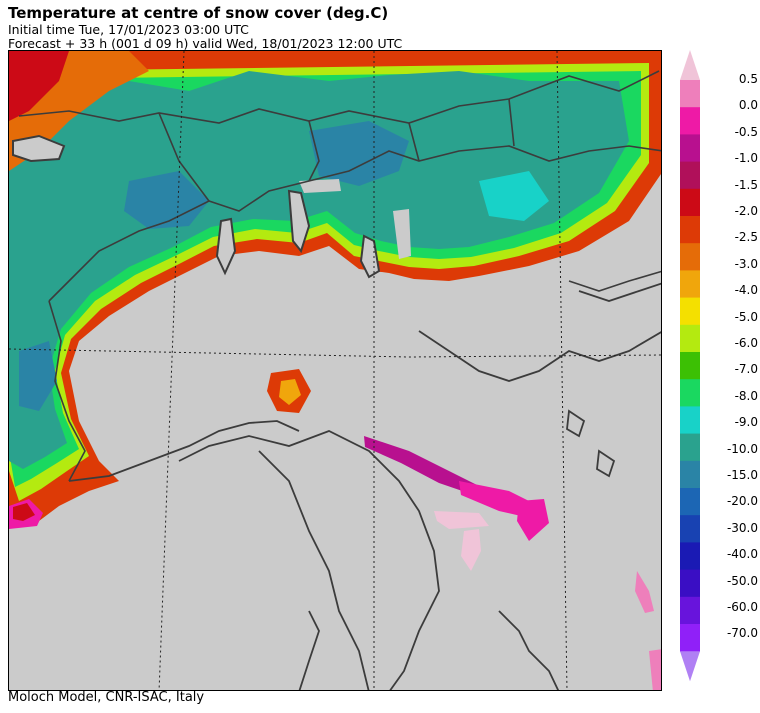 This screenshot has width=760, height=713. Describe the element at coordinates (226, 246) in the screenshot. I see `lake-maggiore` at that location.